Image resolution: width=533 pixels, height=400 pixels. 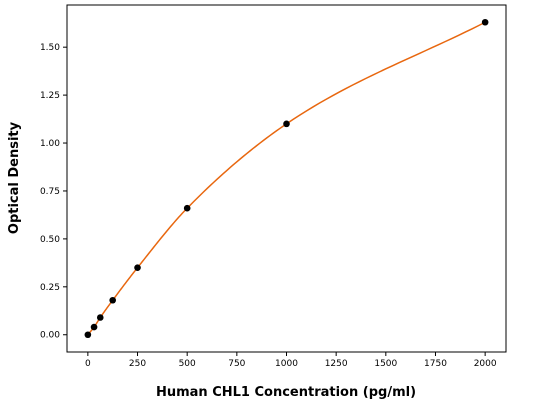 I want to click on x-tick-label: 2000, so click(x=485, y=364).